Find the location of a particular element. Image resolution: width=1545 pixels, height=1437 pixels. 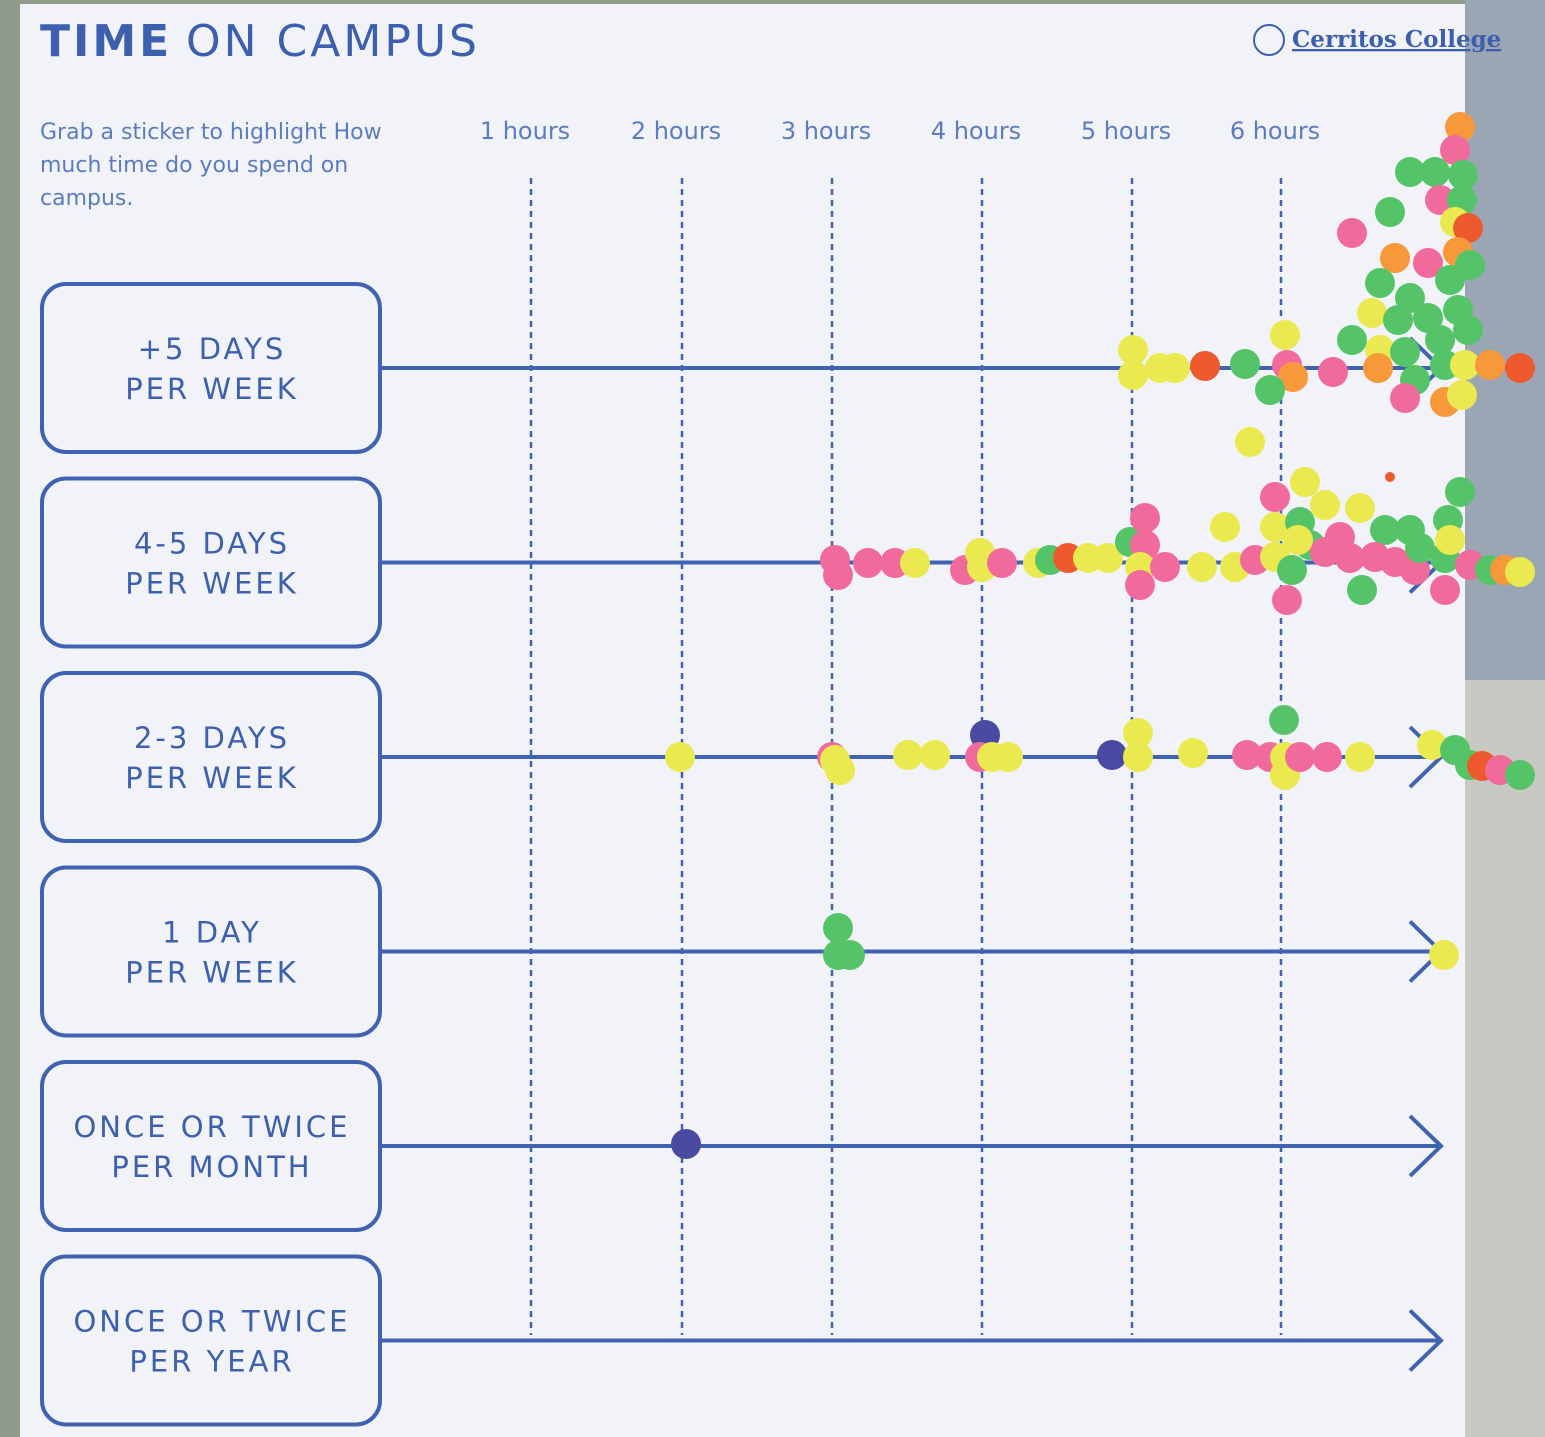

row-label: +5 DAYS is located at coordinates (212, 349).